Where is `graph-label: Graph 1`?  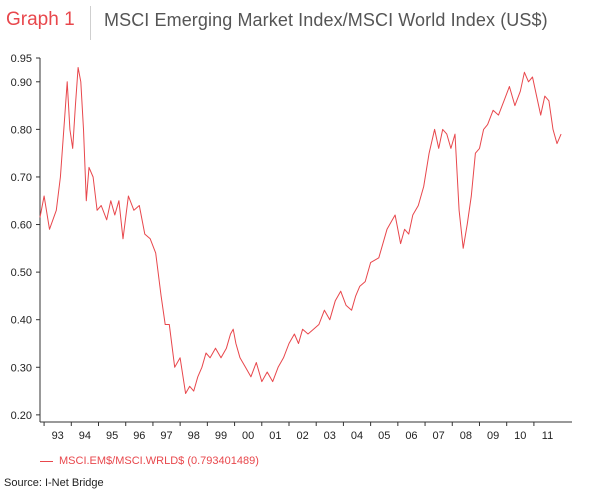 graph-label: Graph 1 is located at coordinates (40, 19).